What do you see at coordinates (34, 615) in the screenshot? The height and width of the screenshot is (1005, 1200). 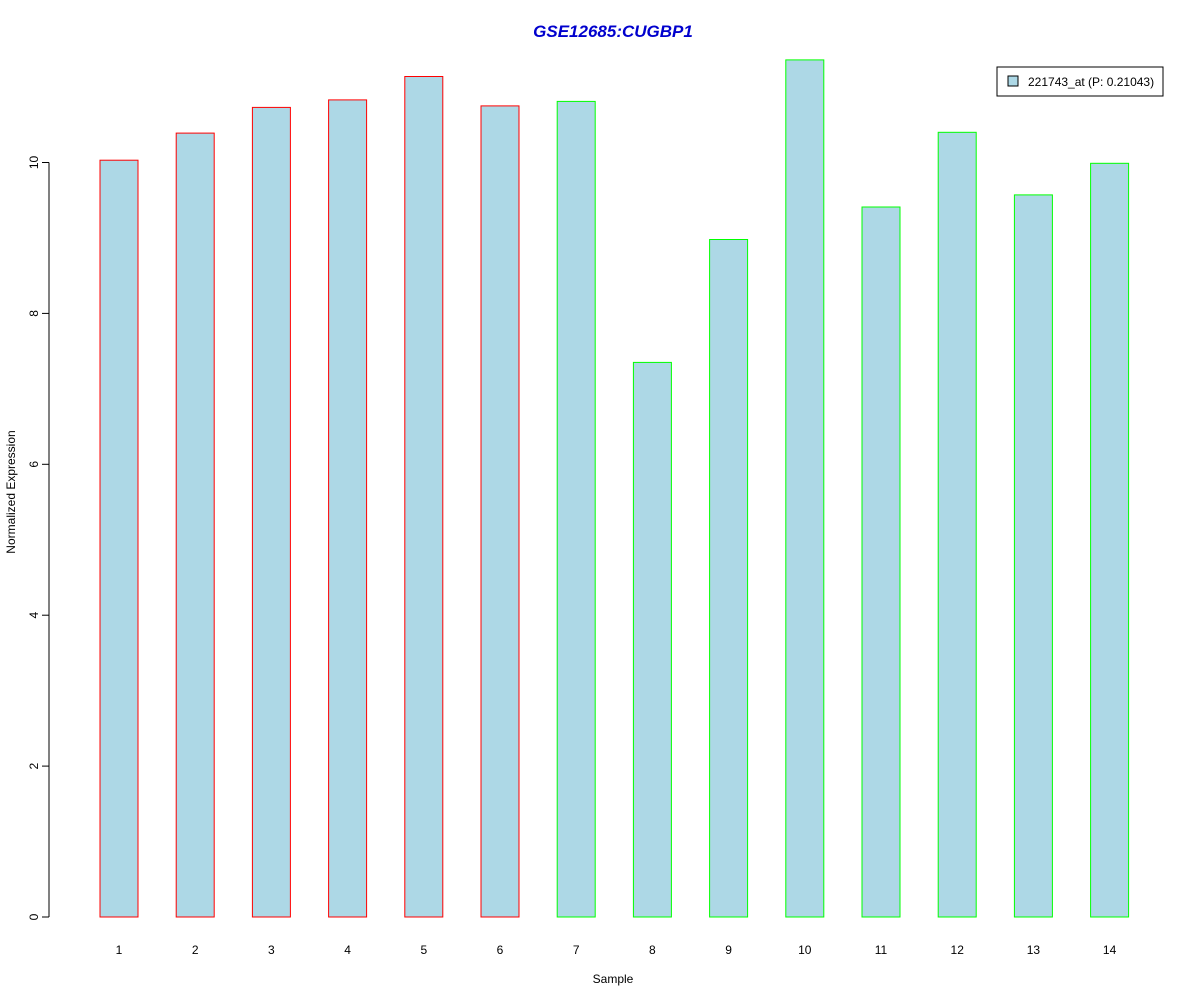 I see `y-tick-label: 4` at bounding box center [34, 615].